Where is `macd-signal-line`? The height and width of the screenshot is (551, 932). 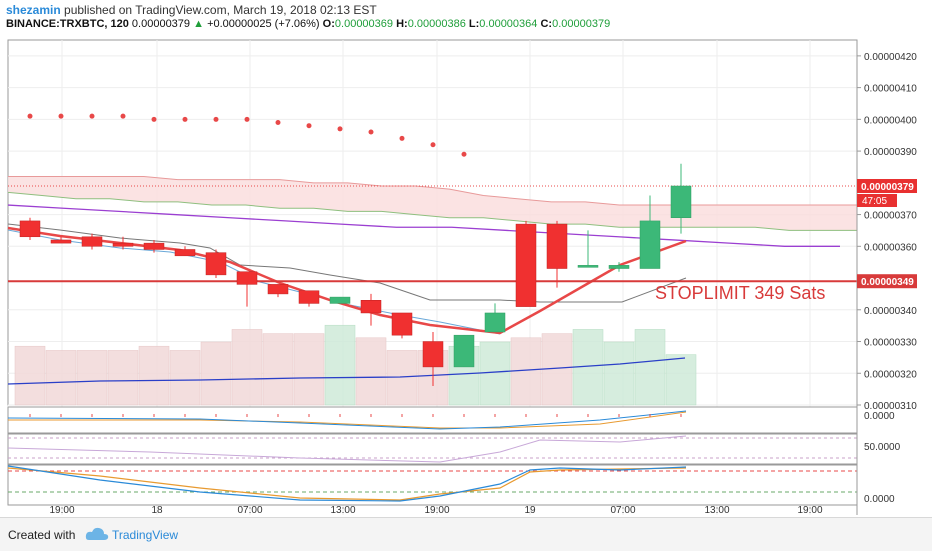 macd-signal-line is located at coordinates (347, 420).